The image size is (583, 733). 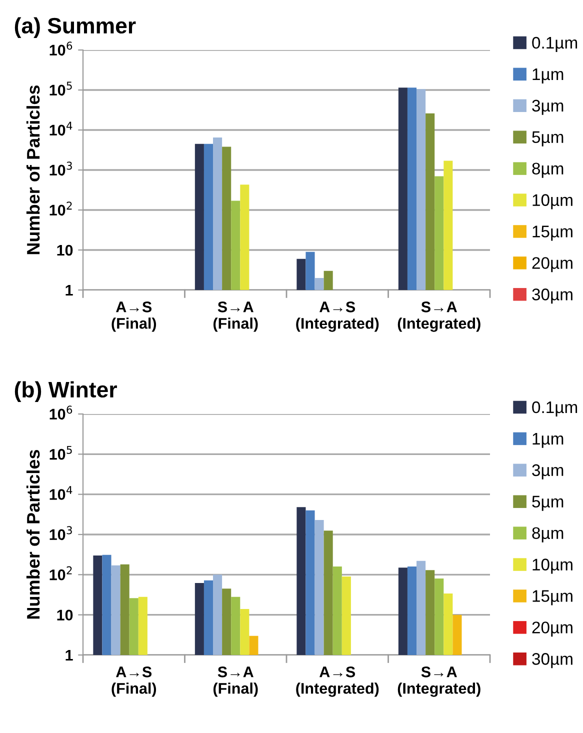 I want to click on chart-title: (b) Winter, so click(x=65, y=391).